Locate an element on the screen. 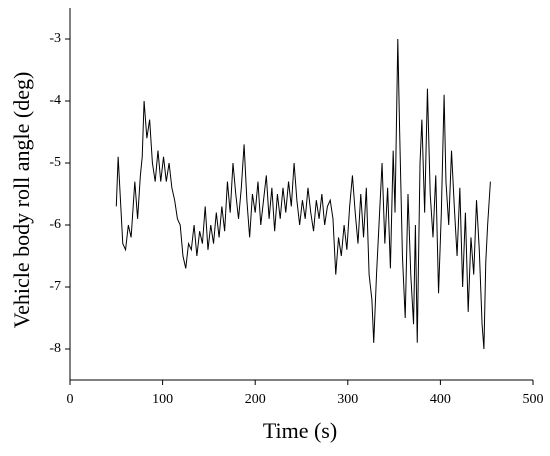 This screenshot has width=550, height=456. y-tick-label: -8 is located at coordinates (55, 348).